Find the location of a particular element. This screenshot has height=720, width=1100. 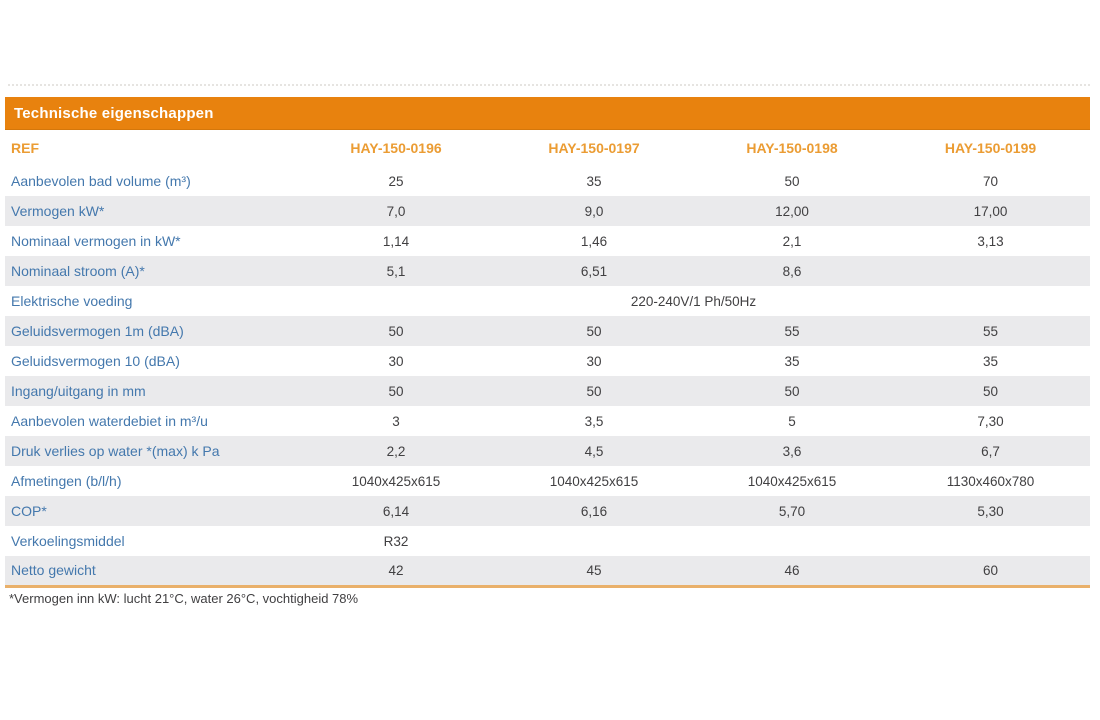

cell-value: 3,13 is located at coordinates (990, 241).